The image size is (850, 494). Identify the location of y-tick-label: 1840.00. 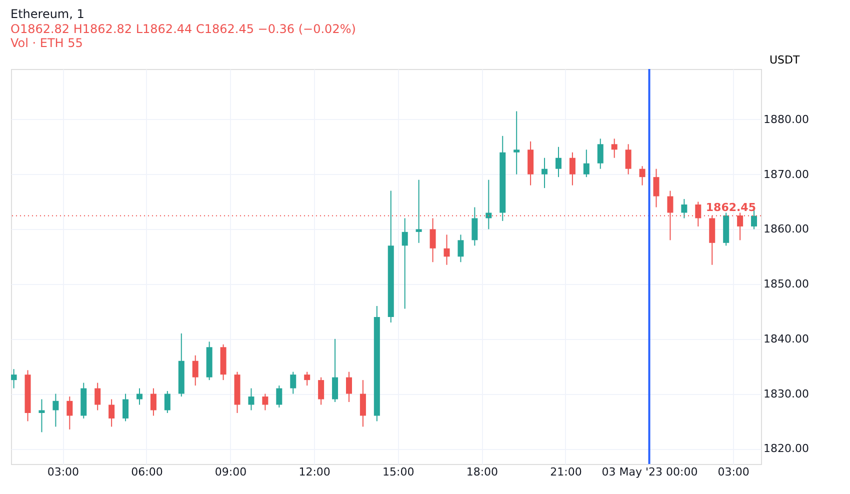
(786, 339).